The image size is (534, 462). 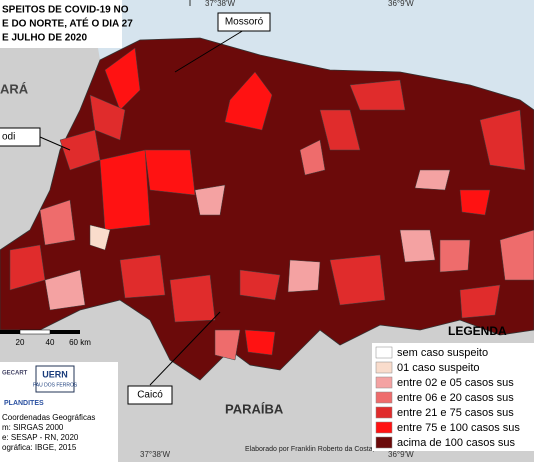 I want to click on legend-label: acima de 100 casos sus, so click(x=456, y=443).